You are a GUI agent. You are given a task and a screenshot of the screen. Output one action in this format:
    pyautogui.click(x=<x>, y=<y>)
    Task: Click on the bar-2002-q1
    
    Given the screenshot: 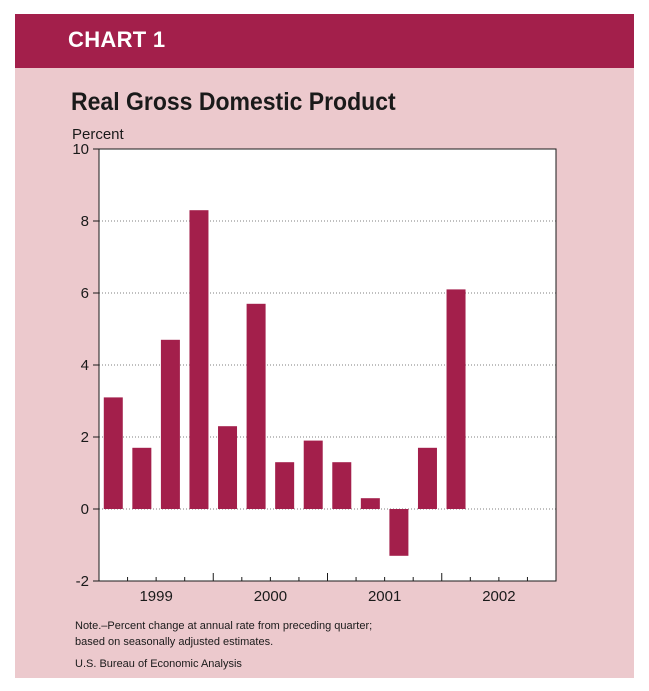 What is the action you would take?
    pyautogui.click(x=456, y=399)
    